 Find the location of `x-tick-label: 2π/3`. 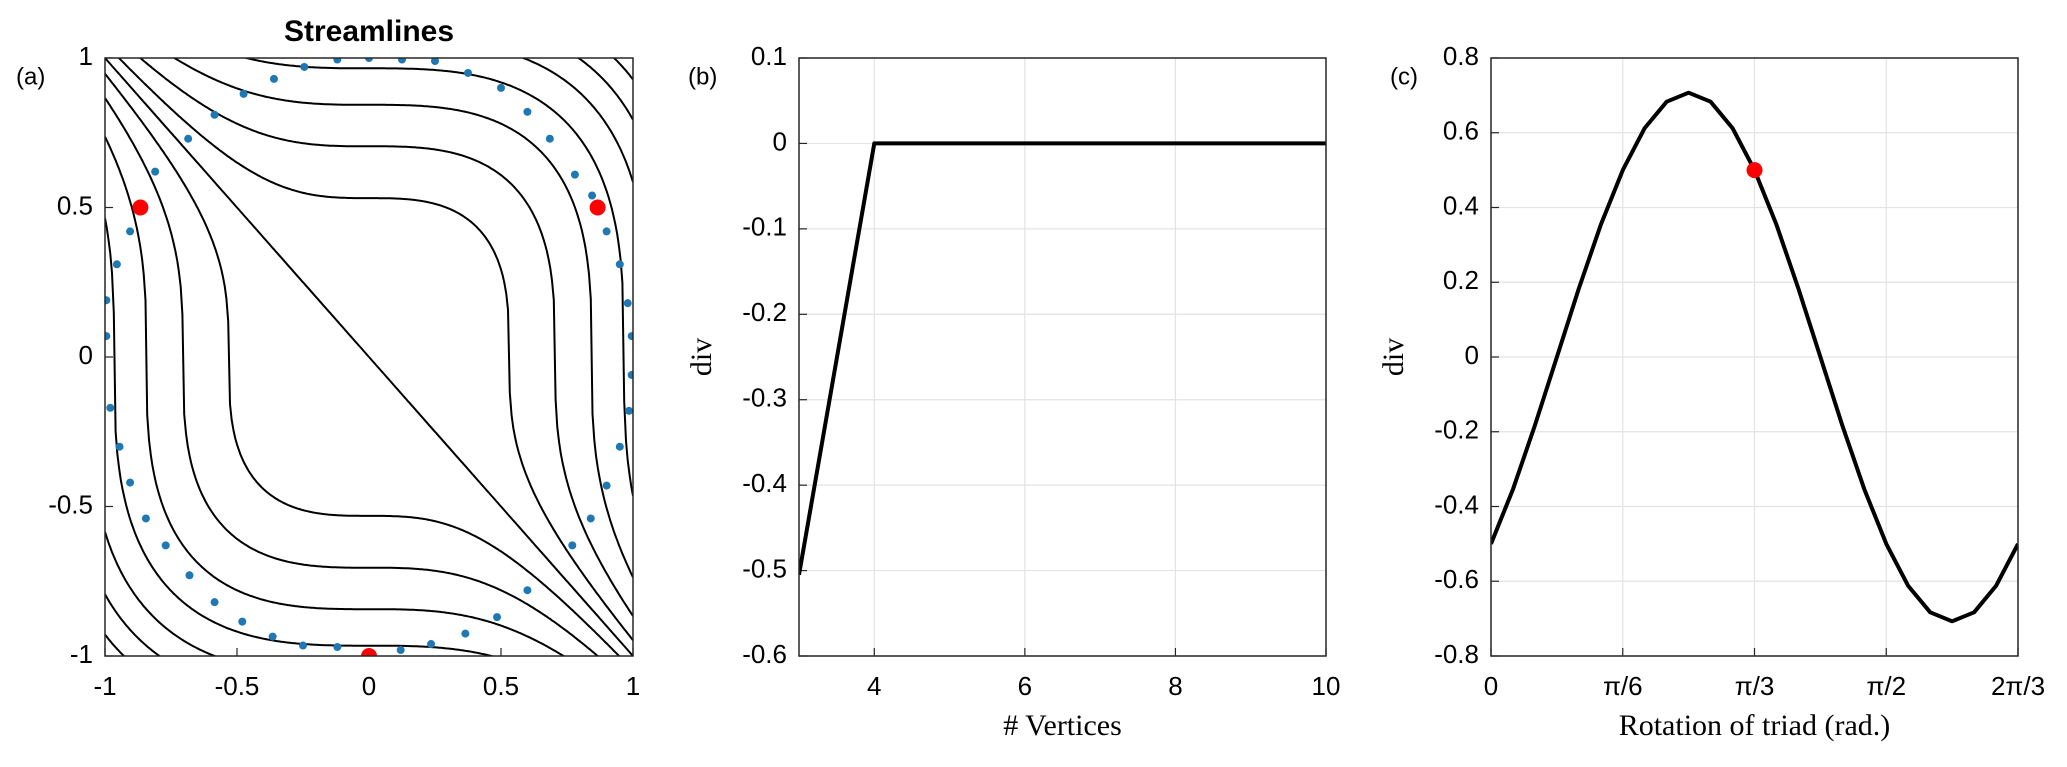

x-tick-label: 2π/3 is located at coordinates (2018, 686).